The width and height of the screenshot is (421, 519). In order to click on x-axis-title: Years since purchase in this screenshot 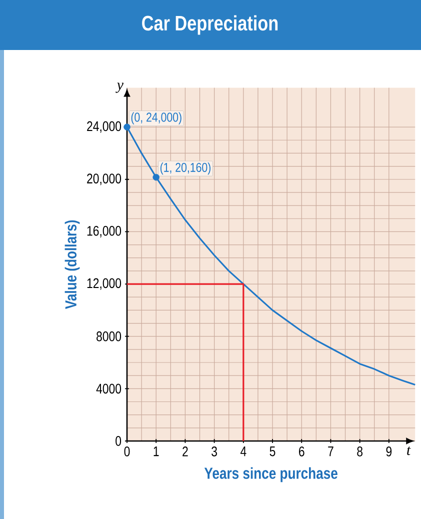, I will do `click(271, 474)`.